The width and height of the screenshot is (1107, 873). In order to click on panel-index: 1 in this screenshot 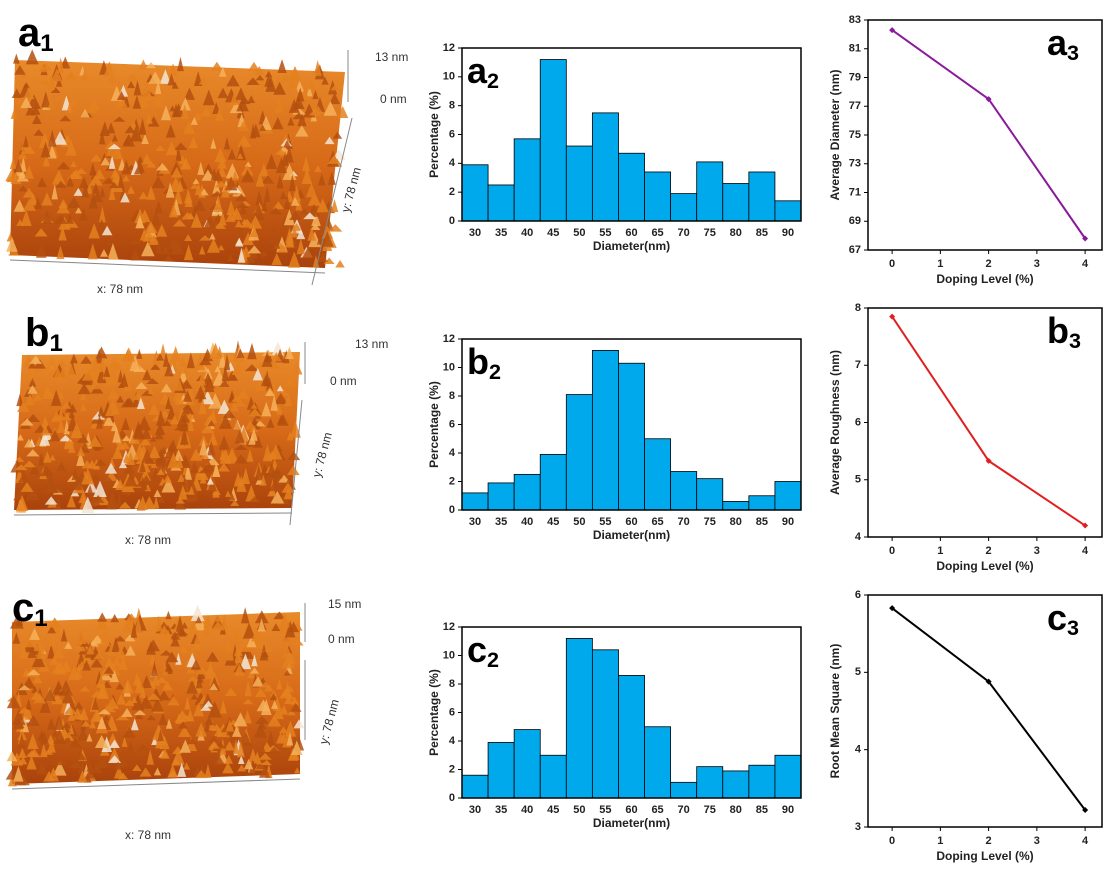, I will do `click(40, 618)`.